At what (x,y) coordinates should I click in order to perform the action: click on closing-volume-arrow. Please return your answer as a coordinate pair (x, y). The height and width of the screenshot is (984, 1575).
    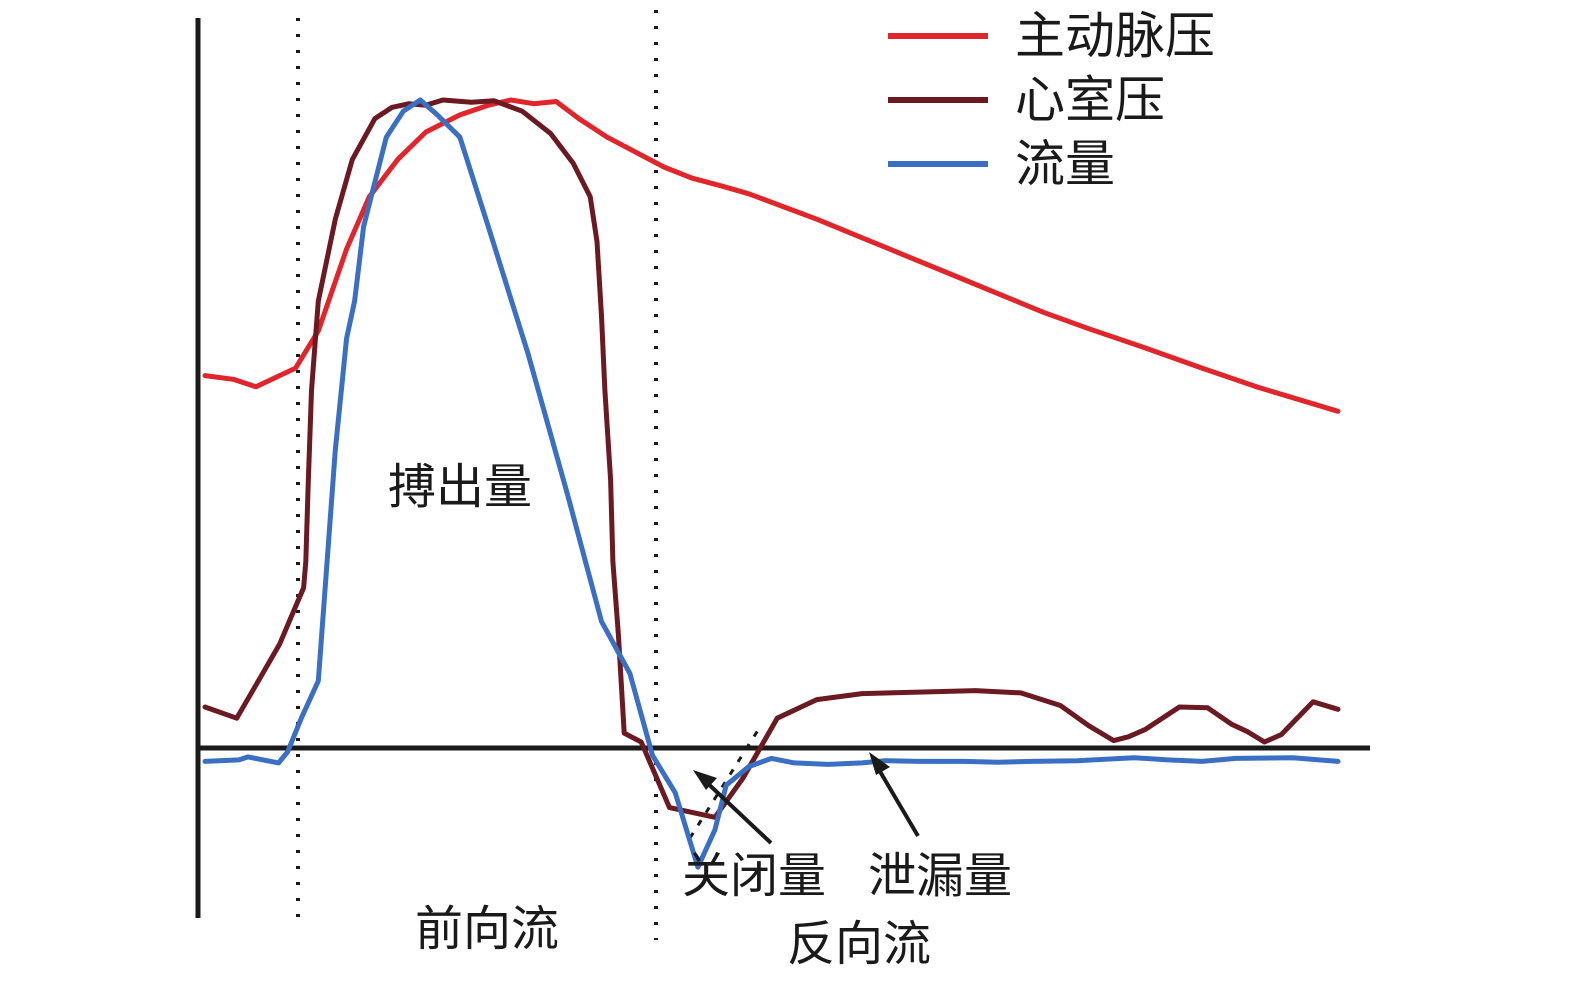
    Looking at the image, I should click on (733, 807).